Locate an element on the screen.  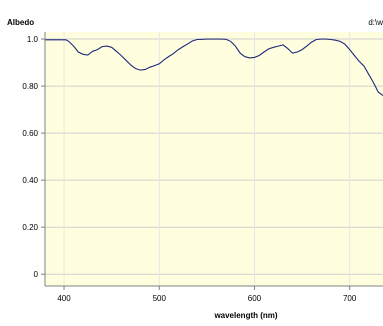
x-tick-label: 400 is located at coordinates (64, 298).